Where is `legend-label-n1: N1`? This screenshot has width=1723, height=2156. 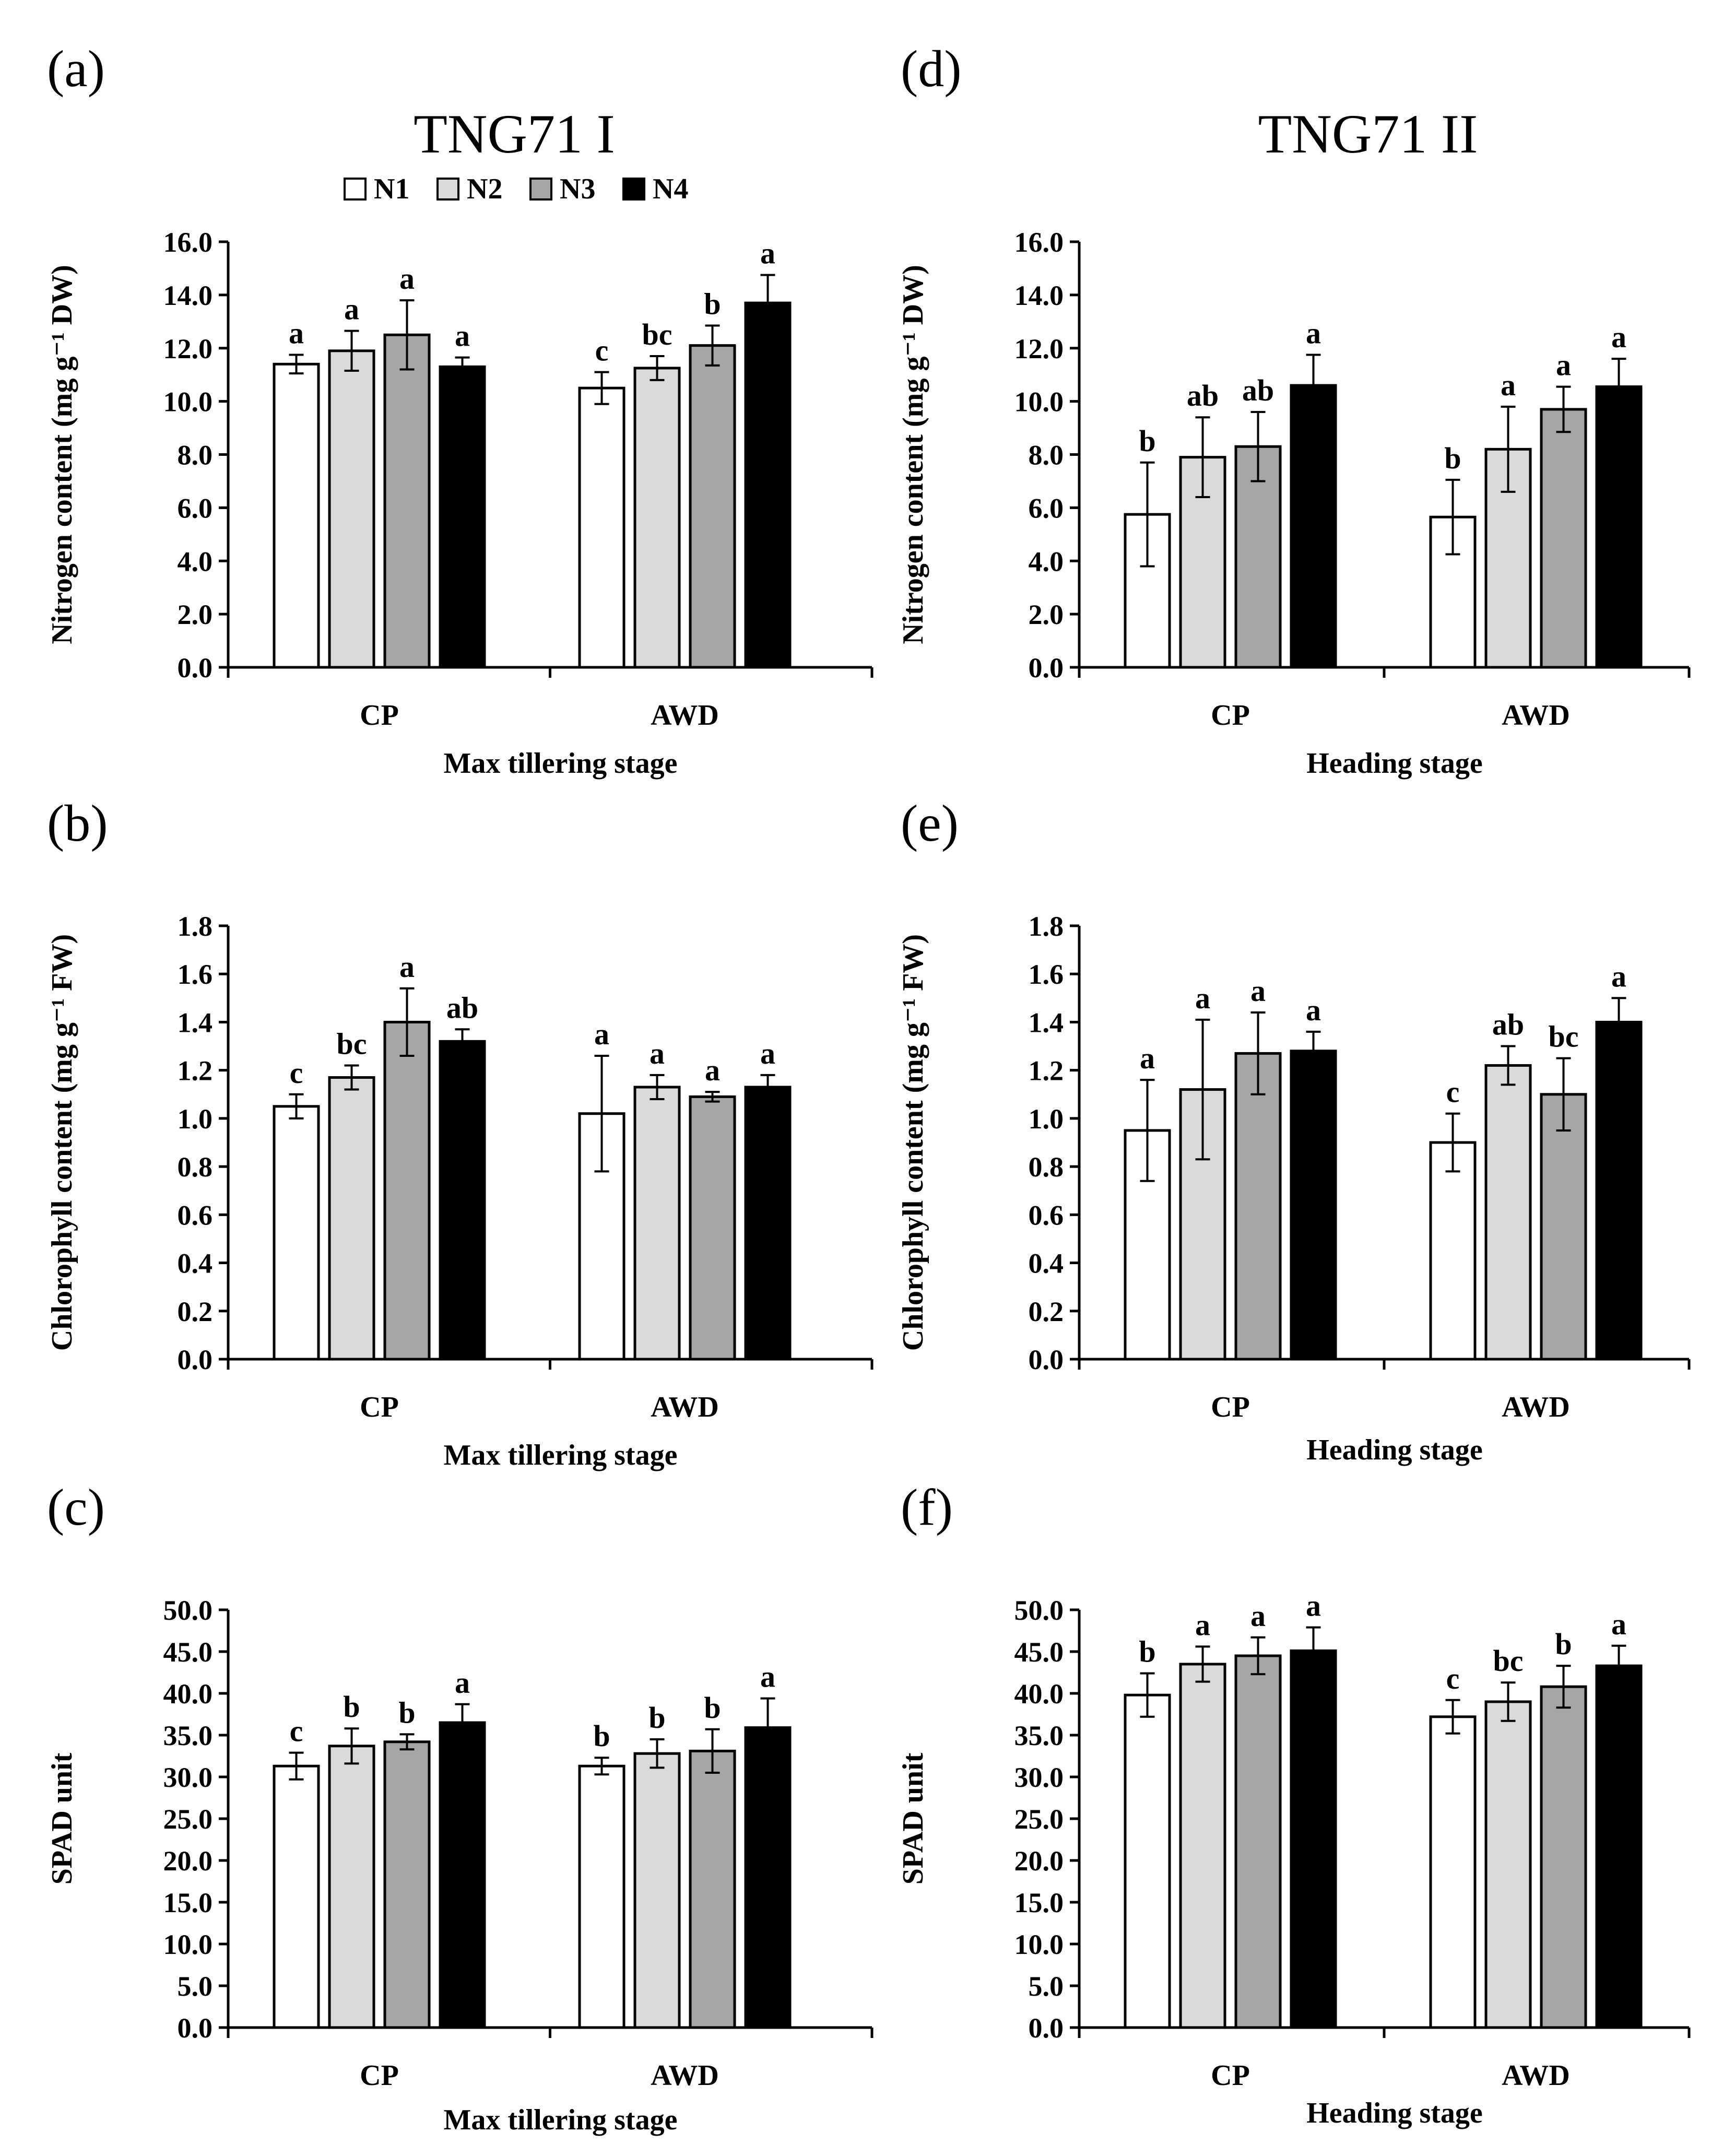 legend-label-n1: N1 is located at coordinates (391, 189).